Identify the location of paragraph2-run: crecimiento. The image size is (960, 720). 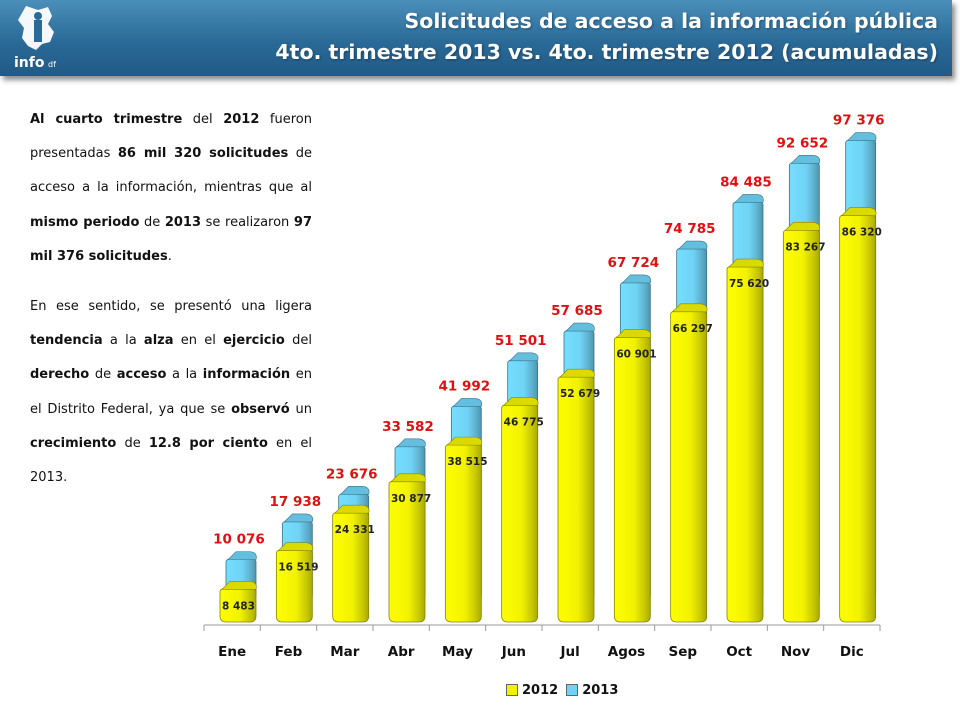
(73, 443).